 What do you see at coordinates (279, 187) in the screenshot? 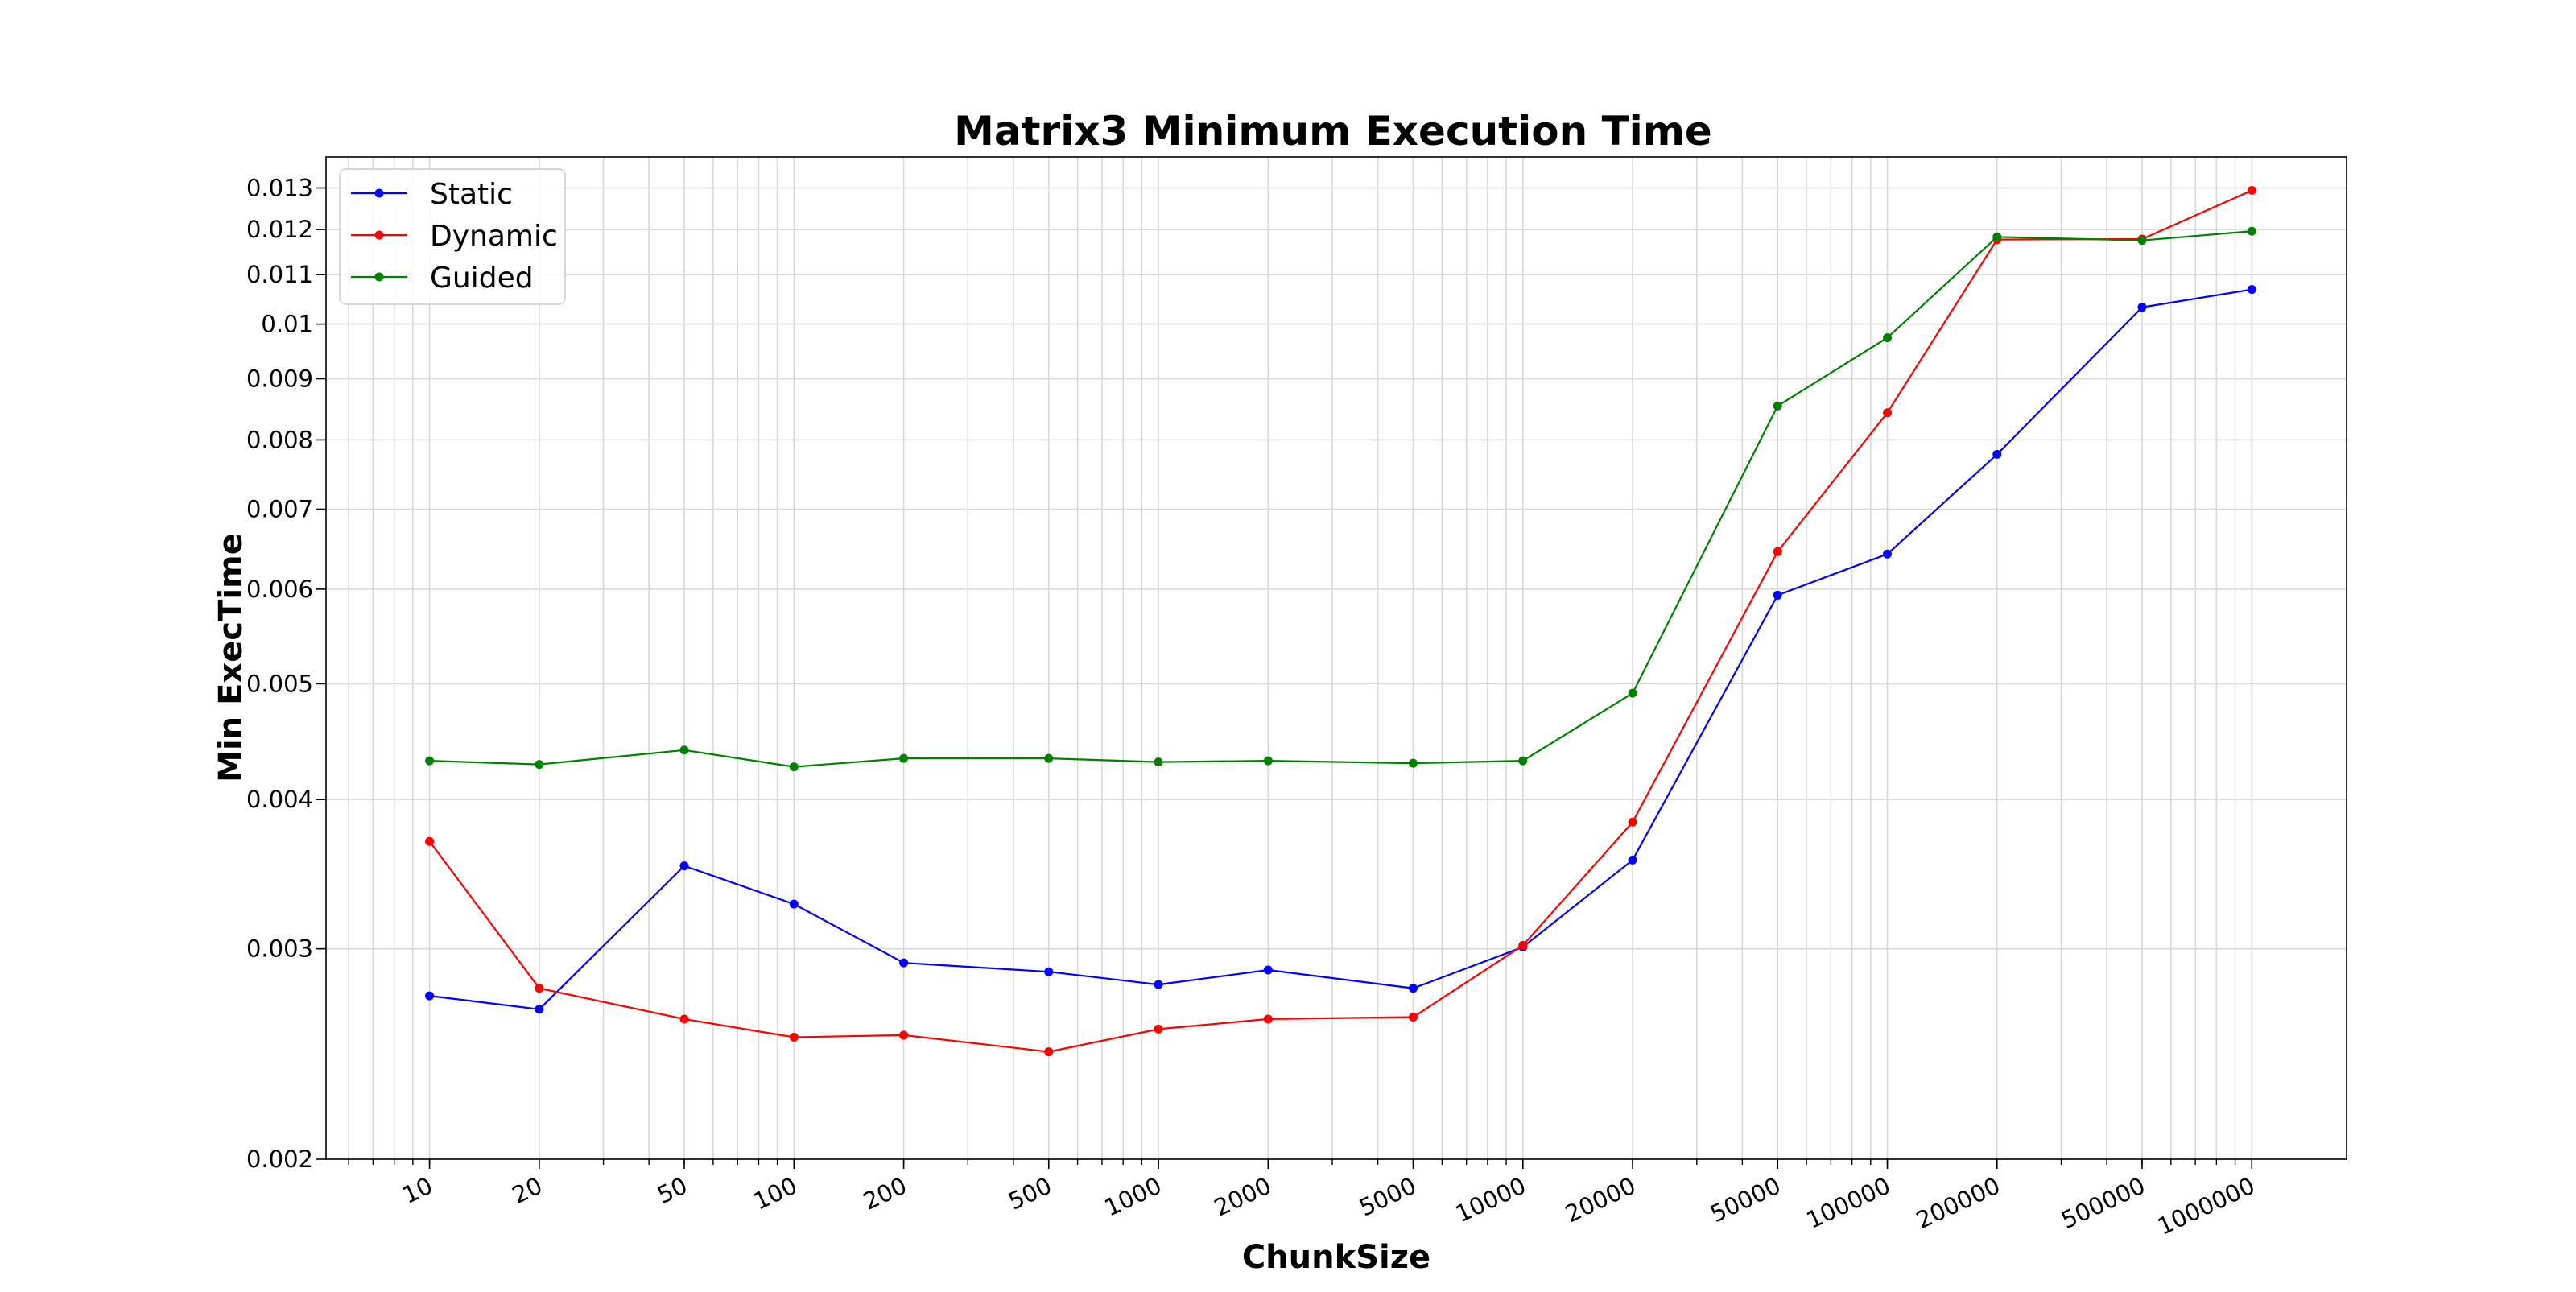
I see `y-tick-label: 0.013` at bounding box center [279, 187].